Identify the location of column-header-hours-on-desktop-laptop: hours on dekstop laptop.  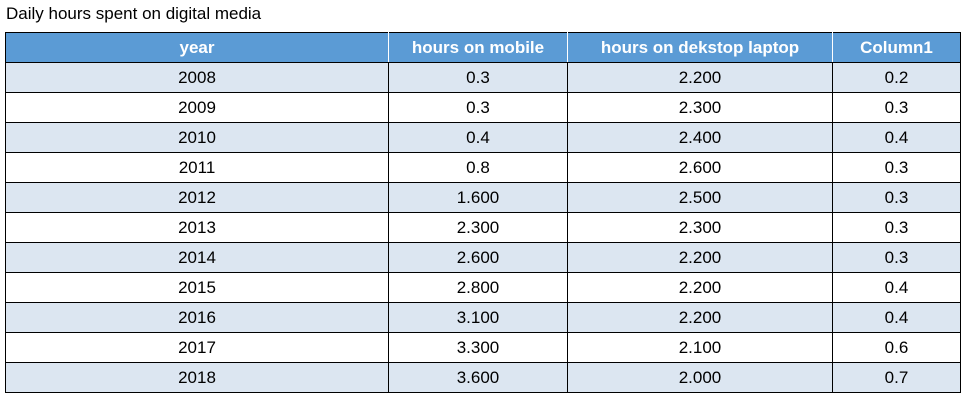
(700, 47).